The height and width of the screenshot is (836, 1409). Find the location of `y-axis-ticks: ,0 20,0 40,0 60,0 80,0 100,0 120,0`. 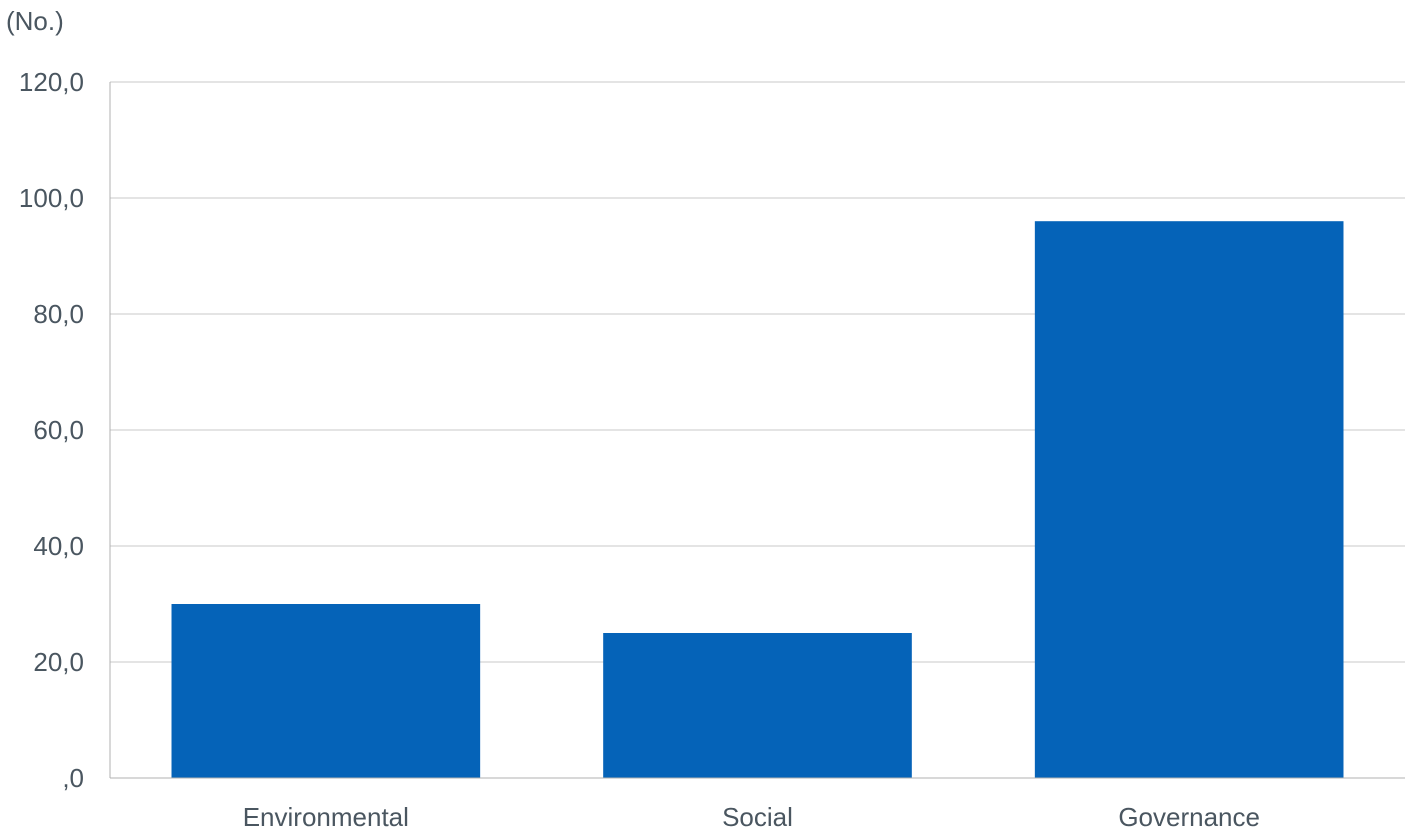

y-axis-ticks: ,0 20,0 40,0 60,0 80,0 100,0 120,0 is located at coordinates (51, 430).